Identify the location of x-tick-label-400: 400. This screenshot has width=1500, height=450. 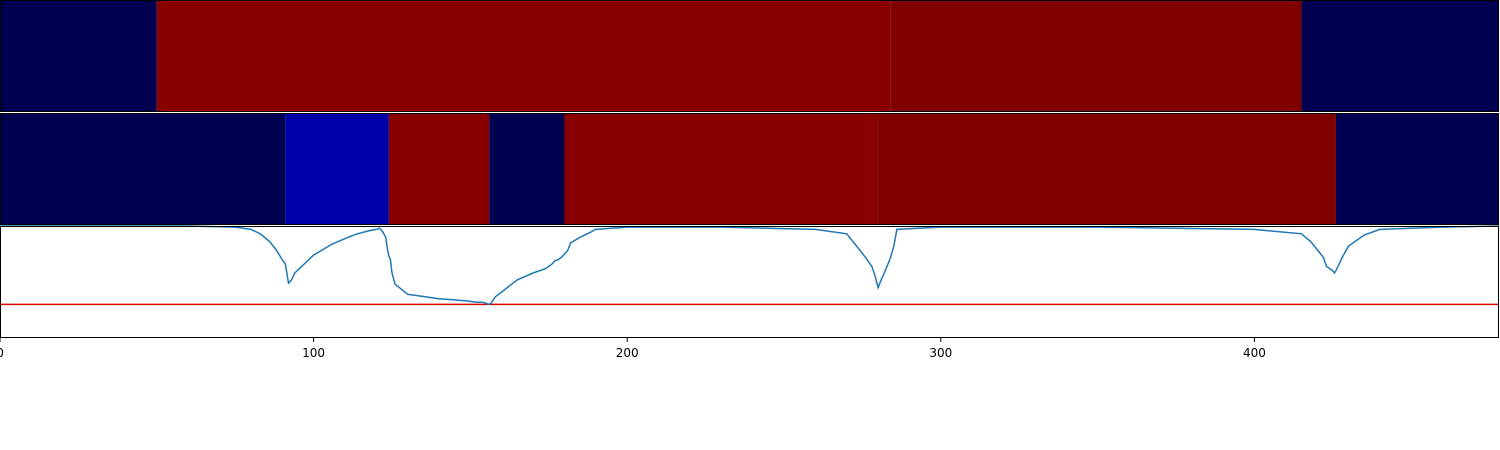
(1254, 353).